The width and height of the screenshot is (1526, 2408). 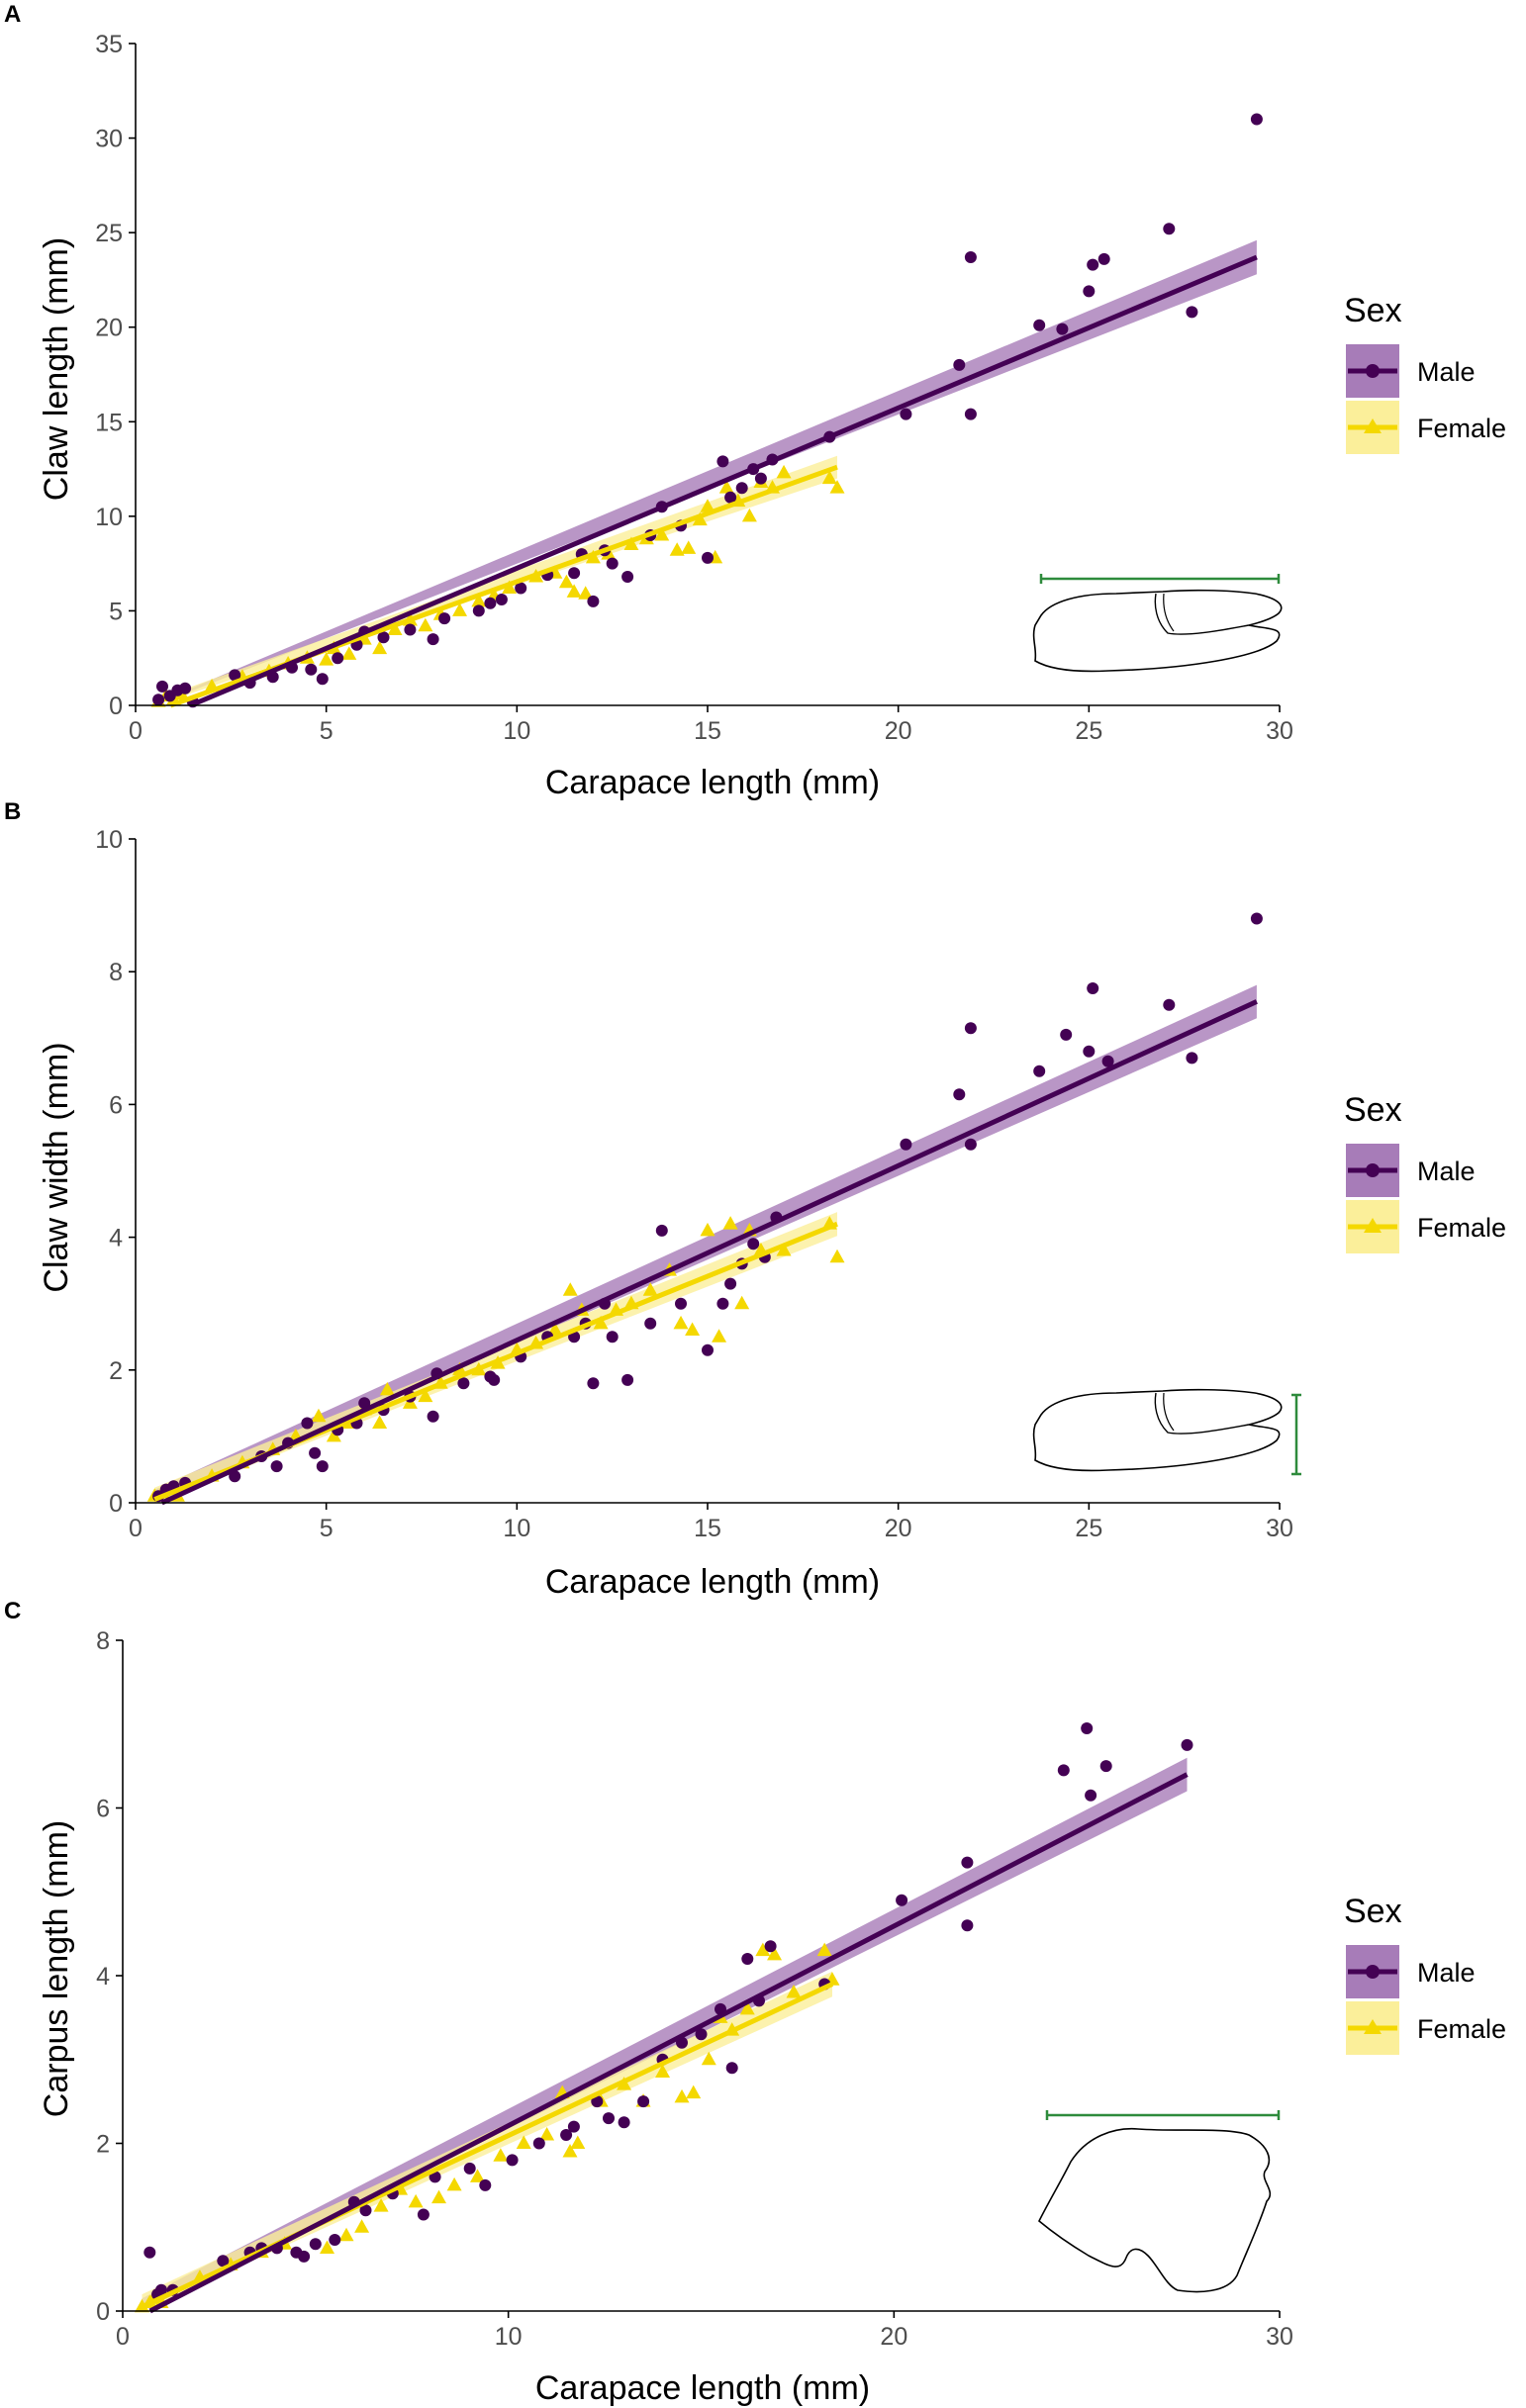 I want to click on panel-a-x-tick-label: 0, so click(x=136, y=731).